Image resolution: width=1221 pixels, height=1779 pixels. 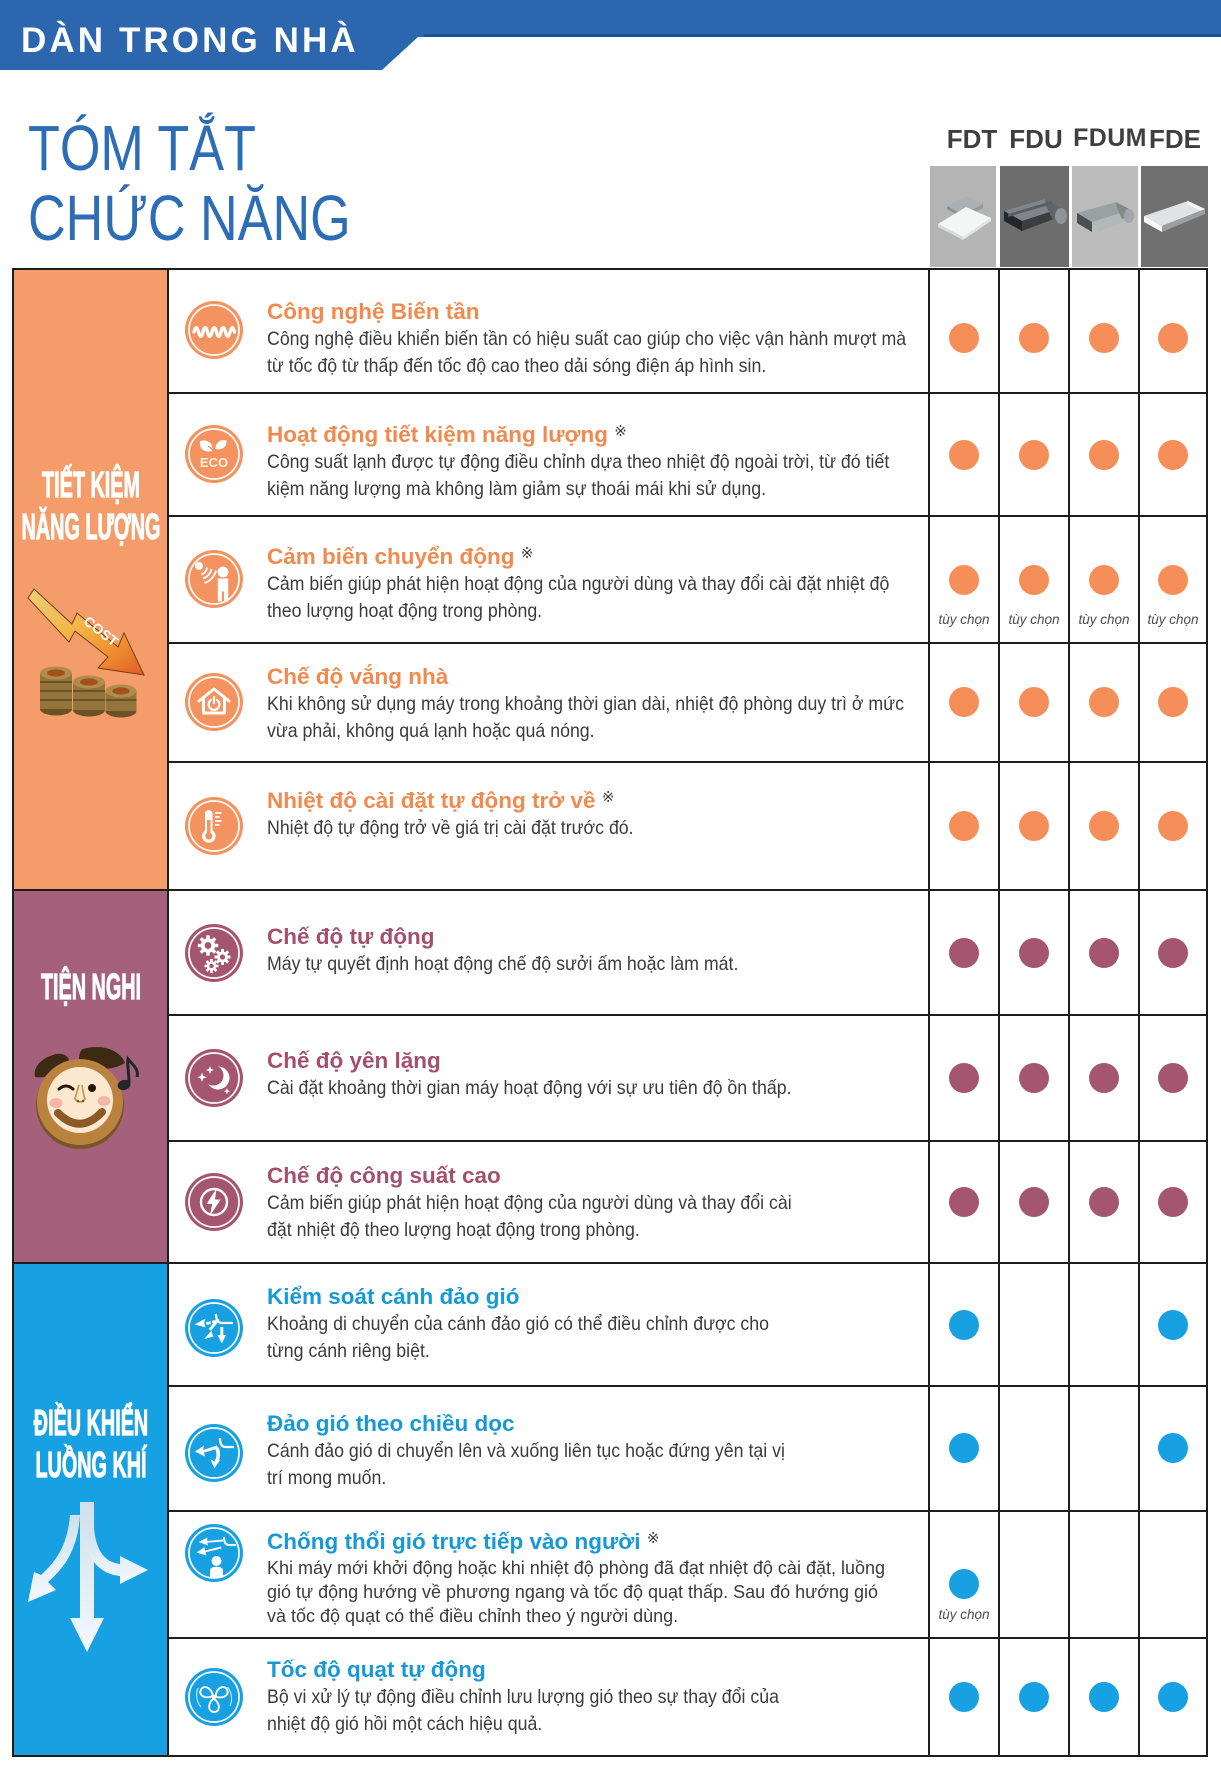 What do you see at coordinates (214, 462) in the screenshot?
I see `svg-text: ECO` at bounding box center [214, 462].